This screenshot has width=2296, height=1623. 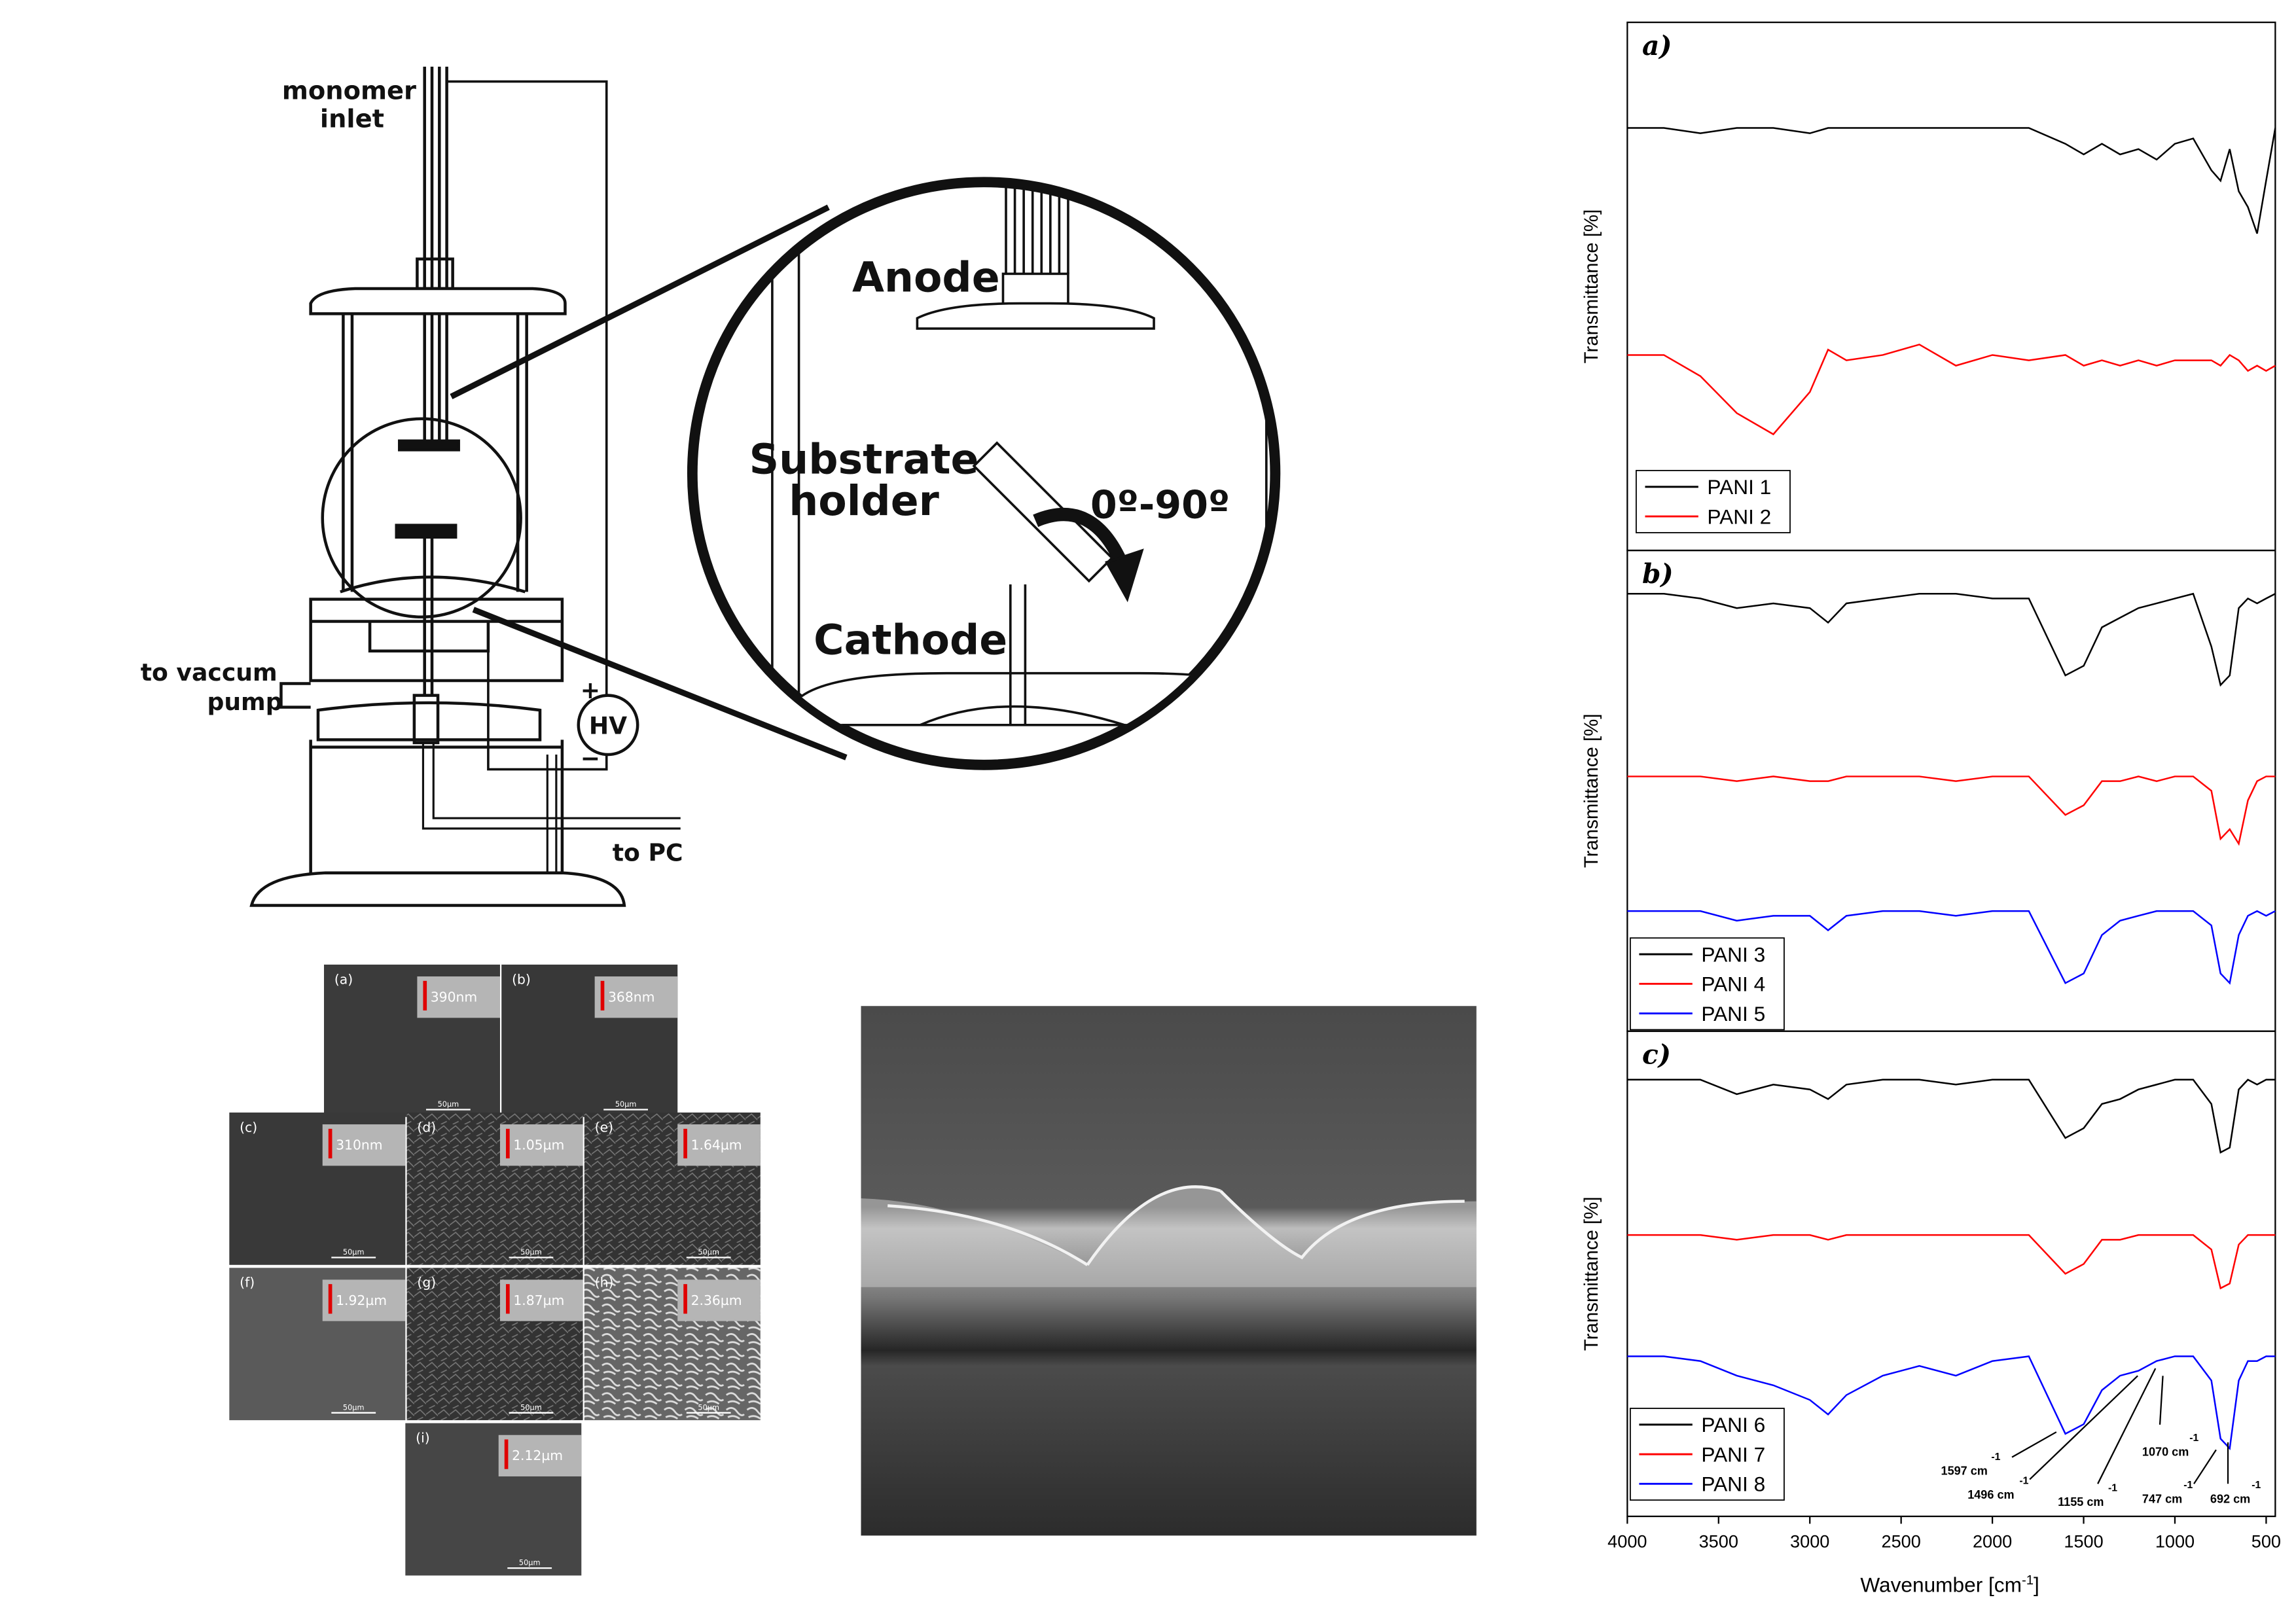 What do you see at coordinates (248, 1127) in the screenshot?
I see `panel-label: (c)` at bounding box center [248, 1127].